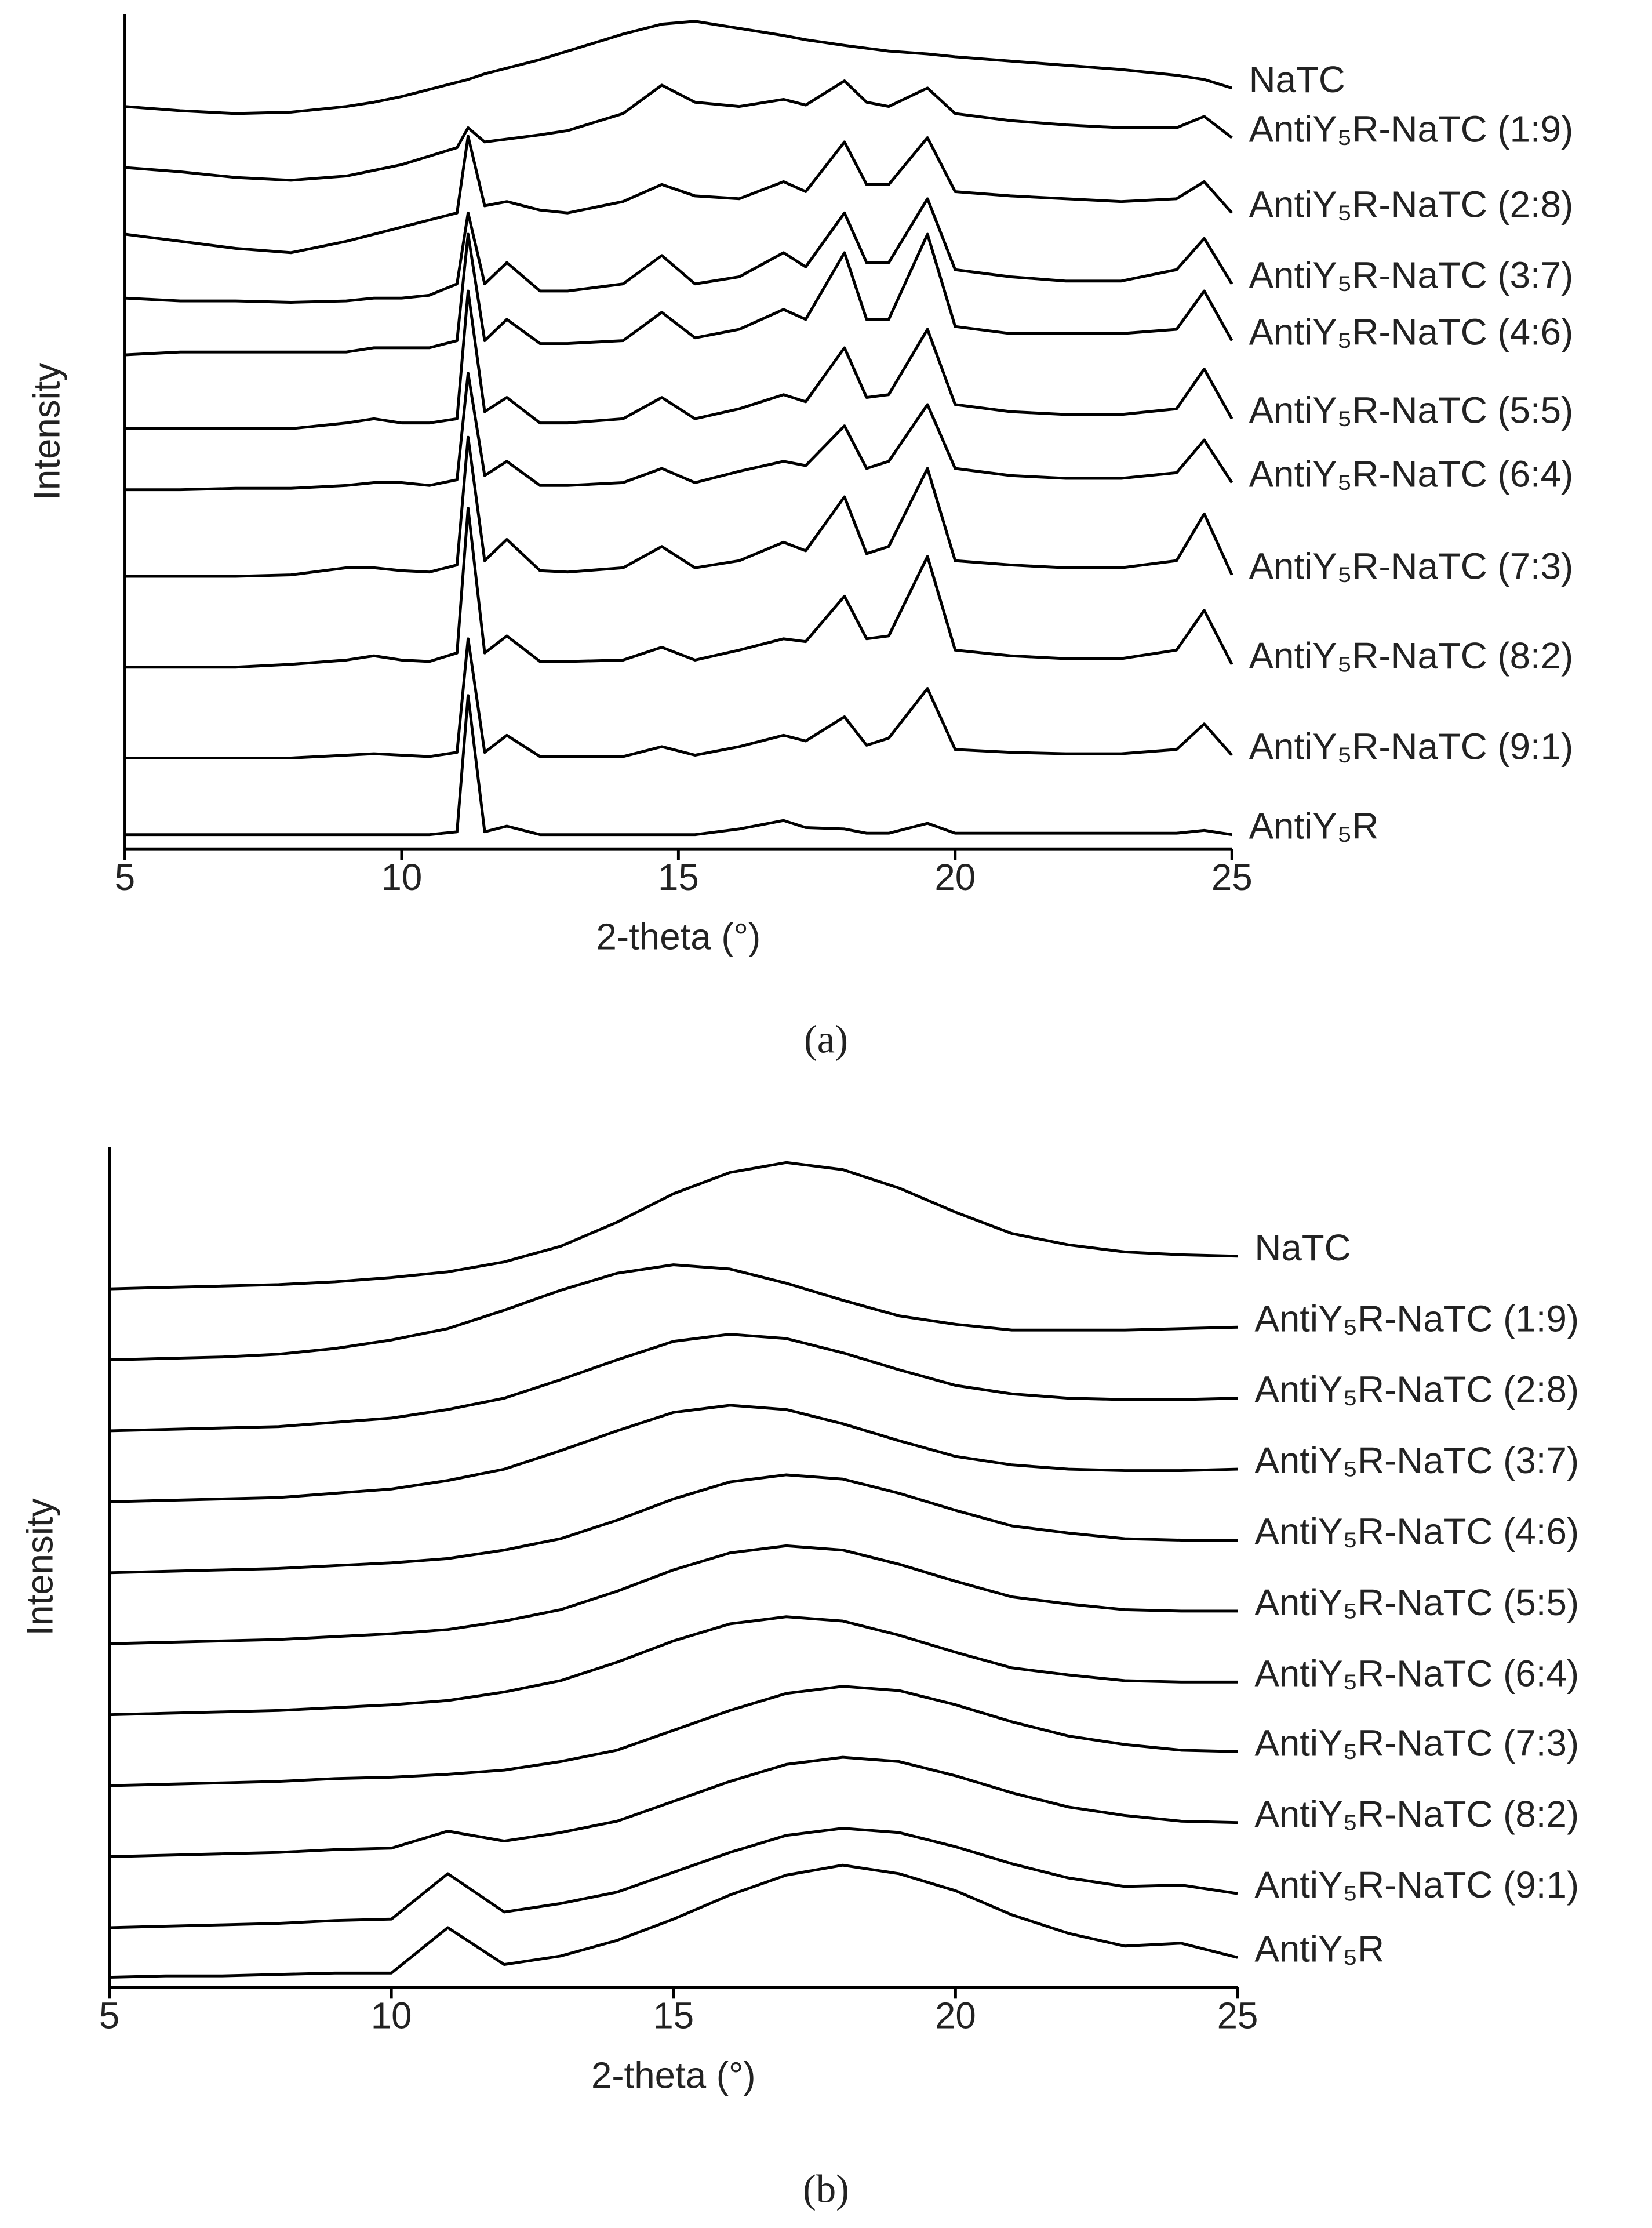 This screenshot has width=1652, height=2228. Describe the element at coordinates (826, 1039) in the screenshot. I see `panel-label: (a)` at that location.